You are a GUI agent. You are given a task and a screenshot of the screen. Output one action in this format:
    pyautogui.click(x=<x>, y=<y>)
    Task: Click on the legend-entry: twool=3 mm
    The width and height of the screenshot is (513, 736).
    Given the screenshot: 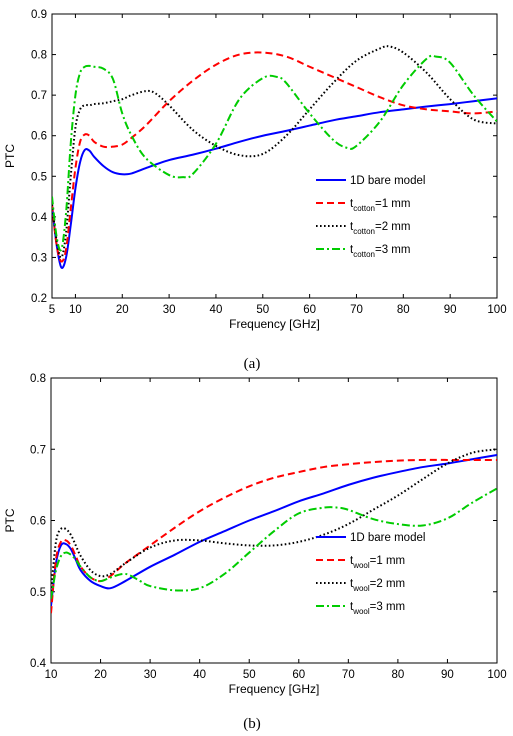 What is the action you would take?
    pyautogui.click(x=377, y=608)
    